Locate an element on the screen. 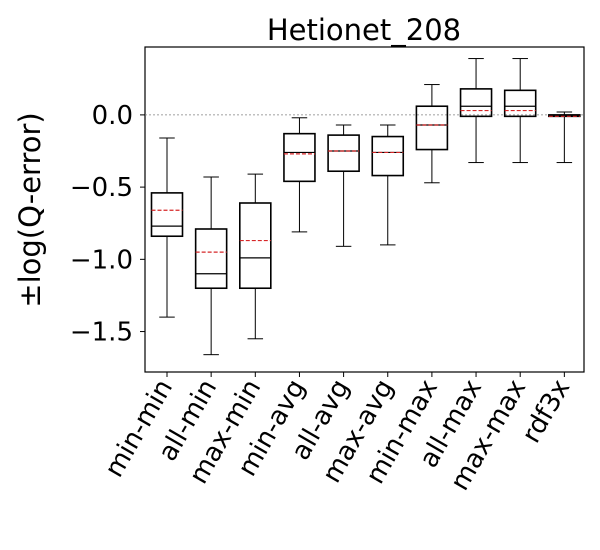 This screenshot has width=600, height=550. box-min-max is located at coordinates (432, 134).